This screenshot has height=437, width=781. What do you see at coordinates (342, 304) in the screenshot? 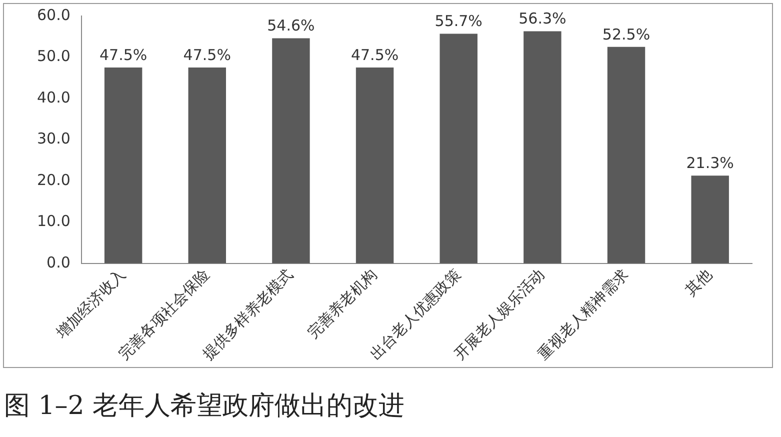
I see `x-tick-label: 完善养老机构` at bounding box center [342, 304].